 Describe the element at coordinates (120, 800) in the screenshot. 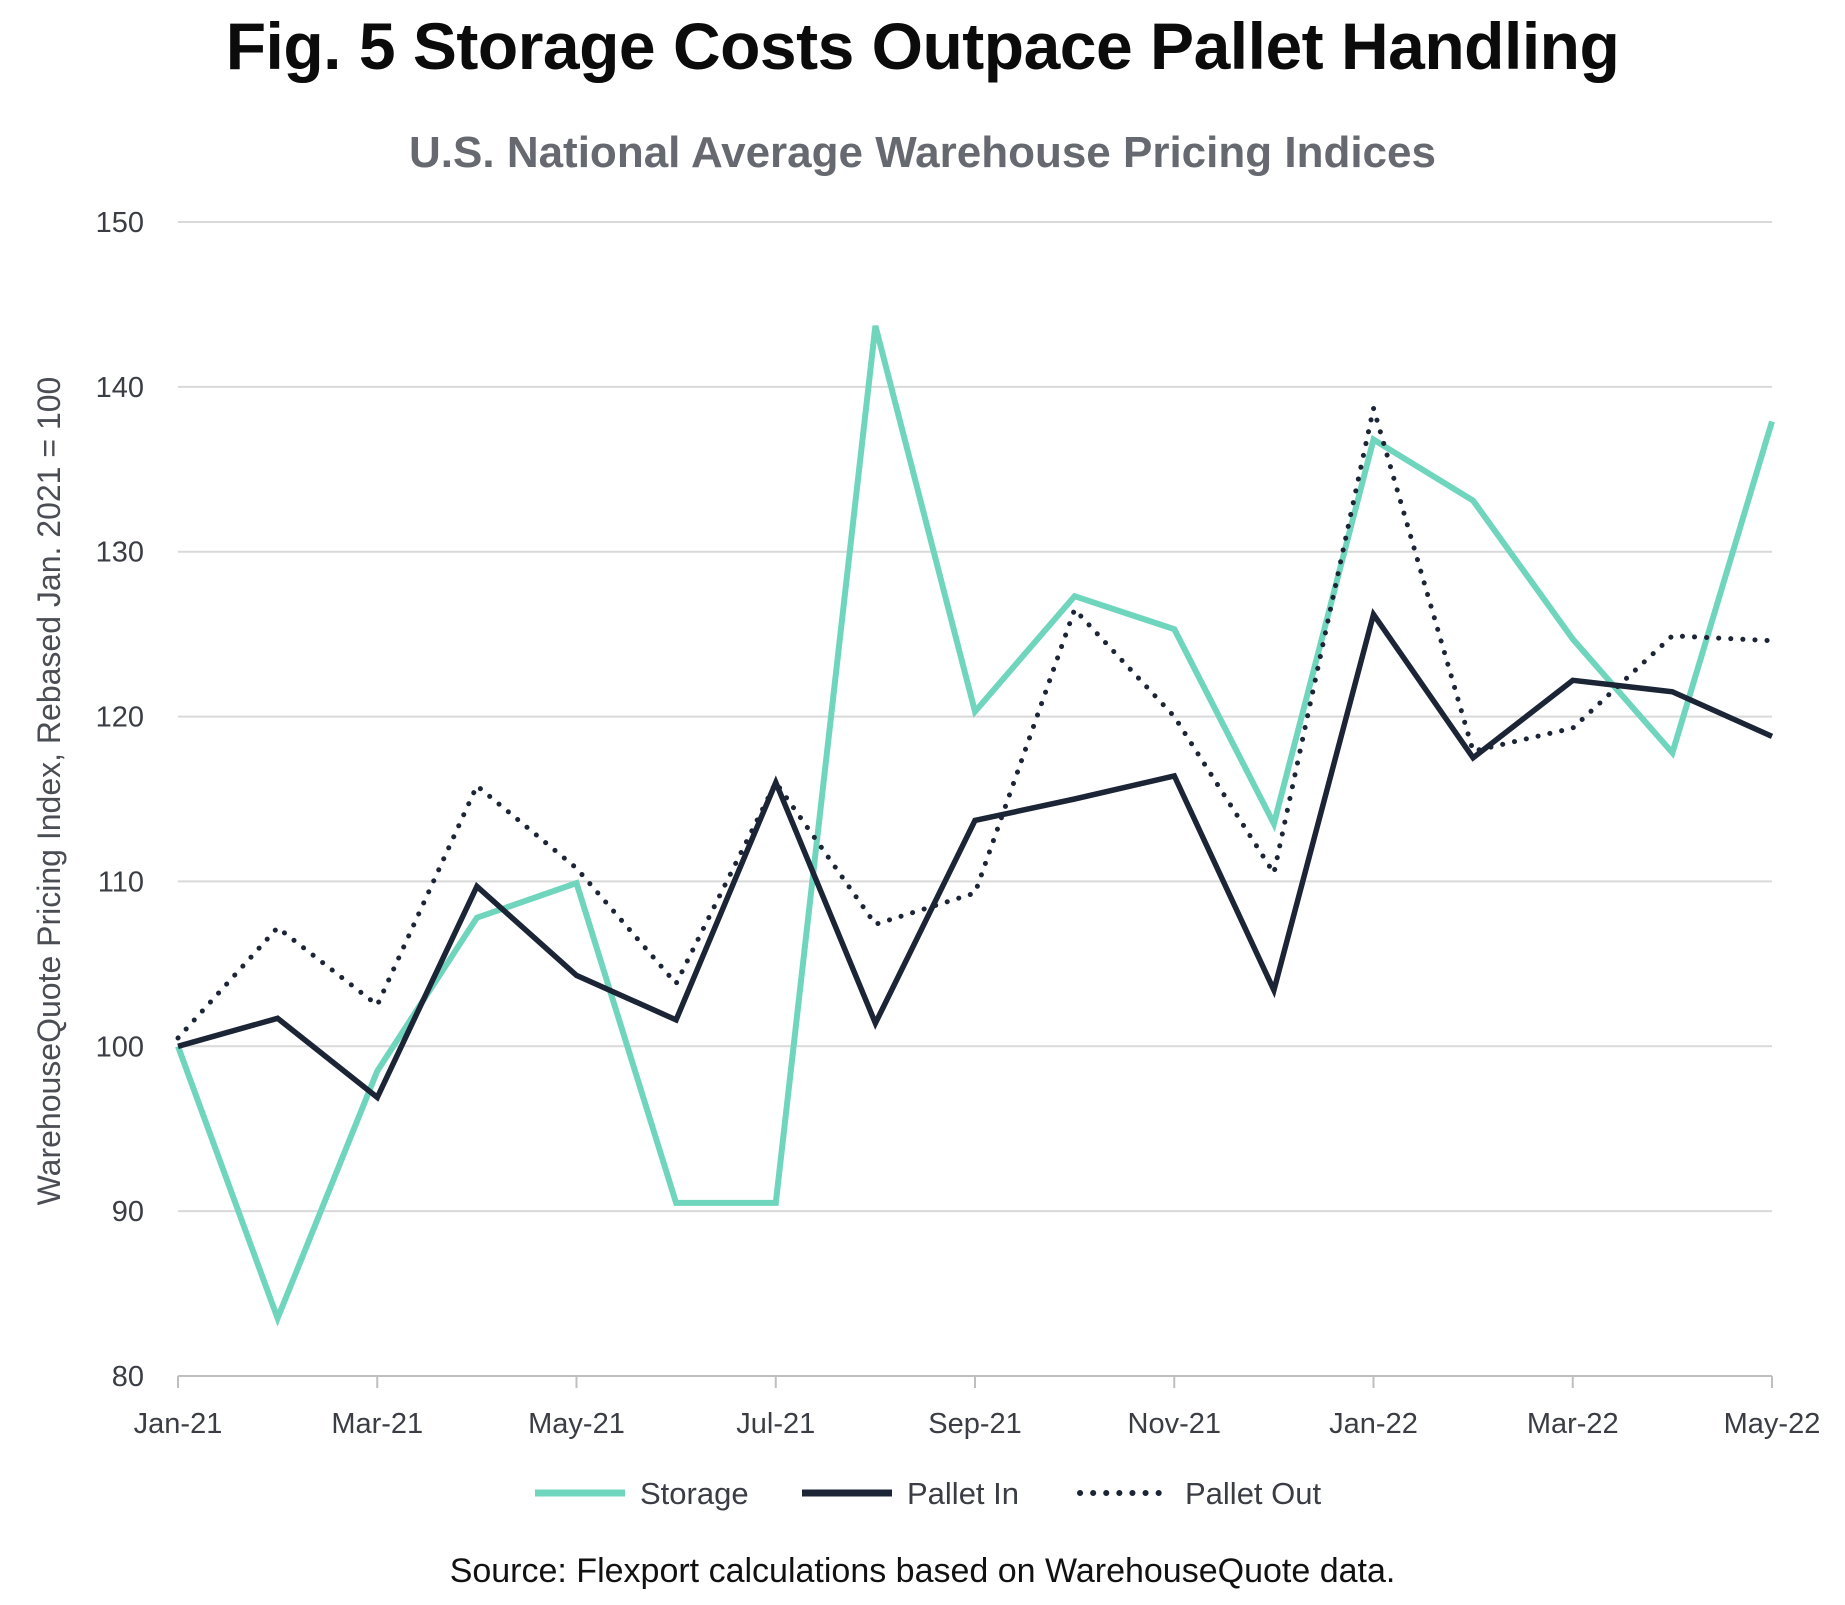

I see `y-axis: 80 90 100 110 120 130 140 150` at that location.